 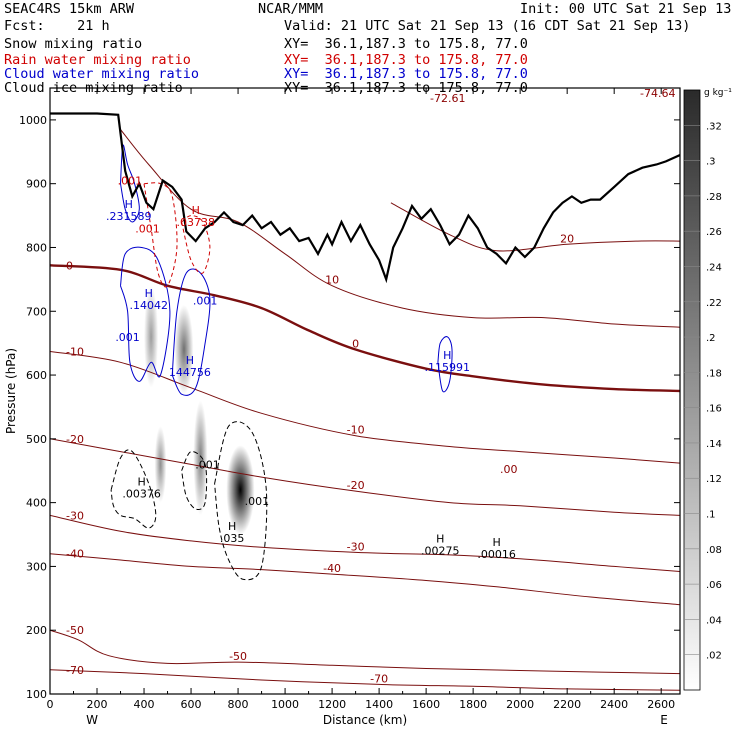 I want to click on maximum-value-label: 144756, so click(x=190, y=372).